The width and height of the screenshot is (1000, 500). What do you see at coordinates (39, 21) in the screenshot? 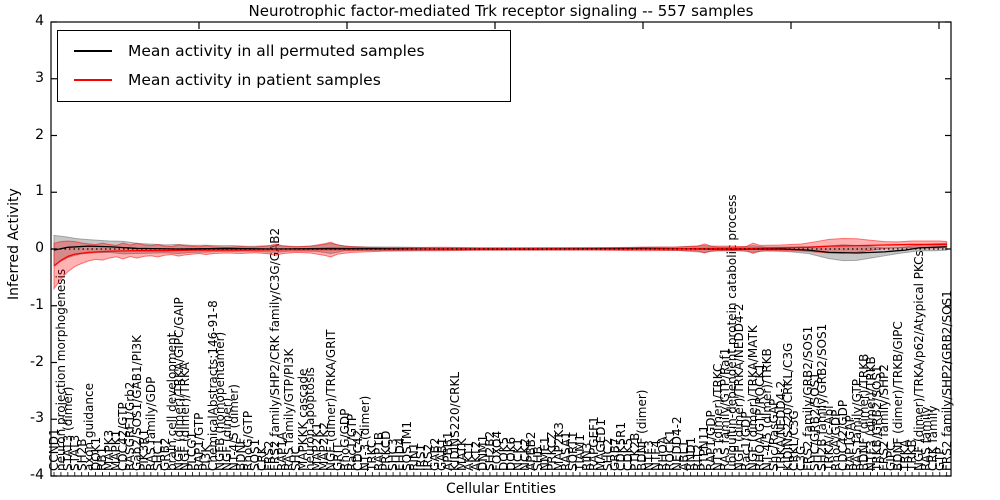
I see `y-tick-label: 4` at bounding box center [39, 21].